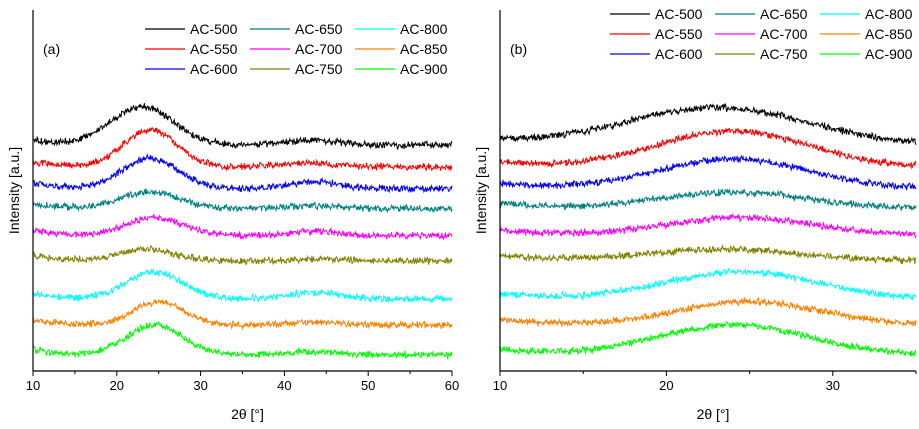 The width and height of the screenshot is (919, 429). What do you see at coordinates (51, 49) in the screenshot?
I see `panel-label: (a)` at bounding box center [51, 49].